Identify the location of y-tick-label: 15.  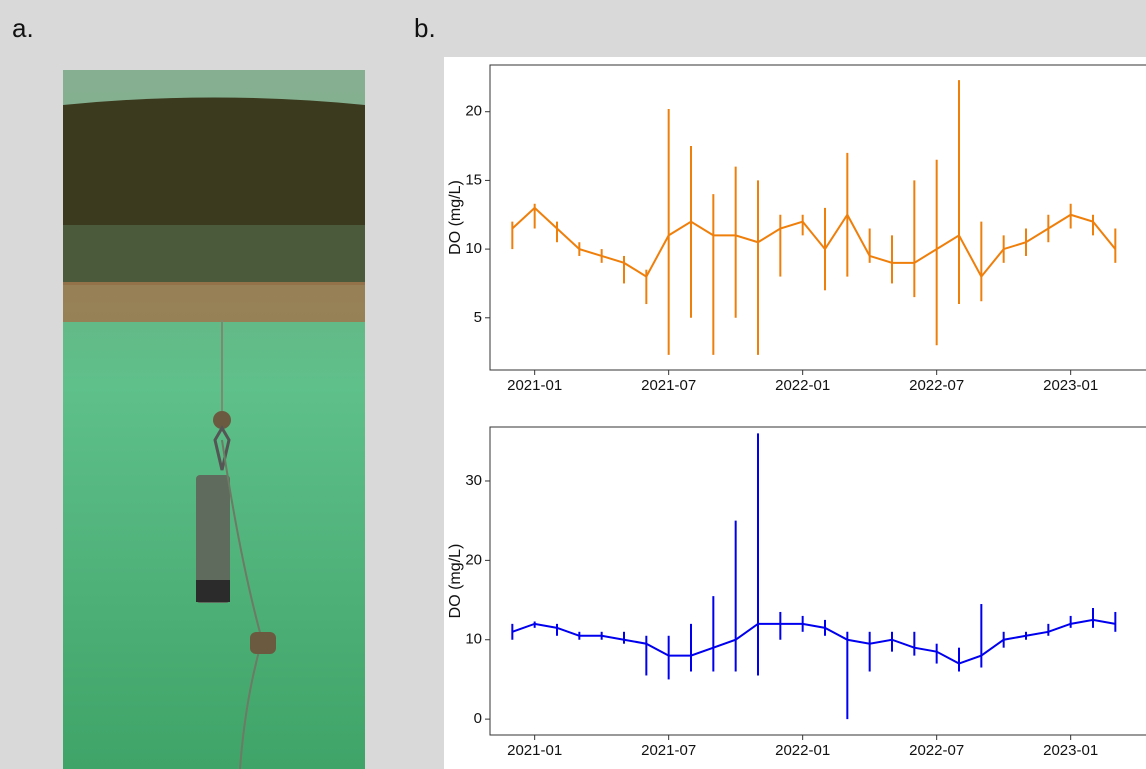
(473, 179).